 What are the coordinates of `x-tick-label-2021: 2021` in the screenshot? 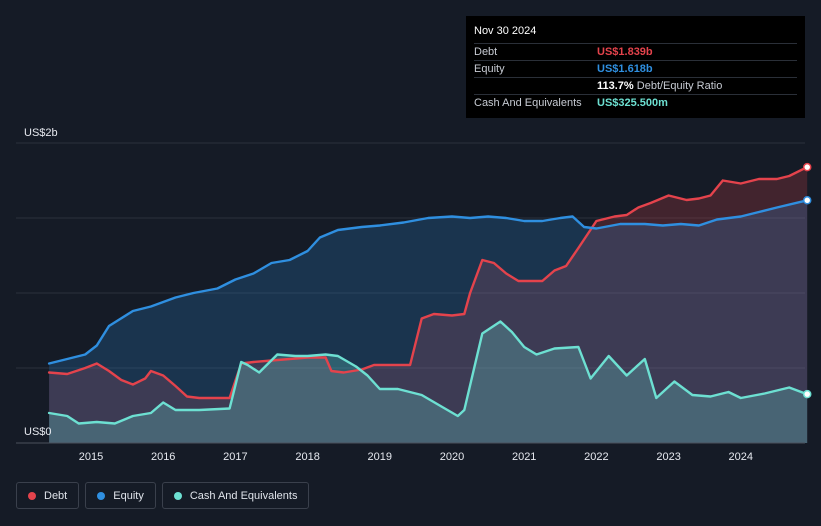 It's located at (524, 457).